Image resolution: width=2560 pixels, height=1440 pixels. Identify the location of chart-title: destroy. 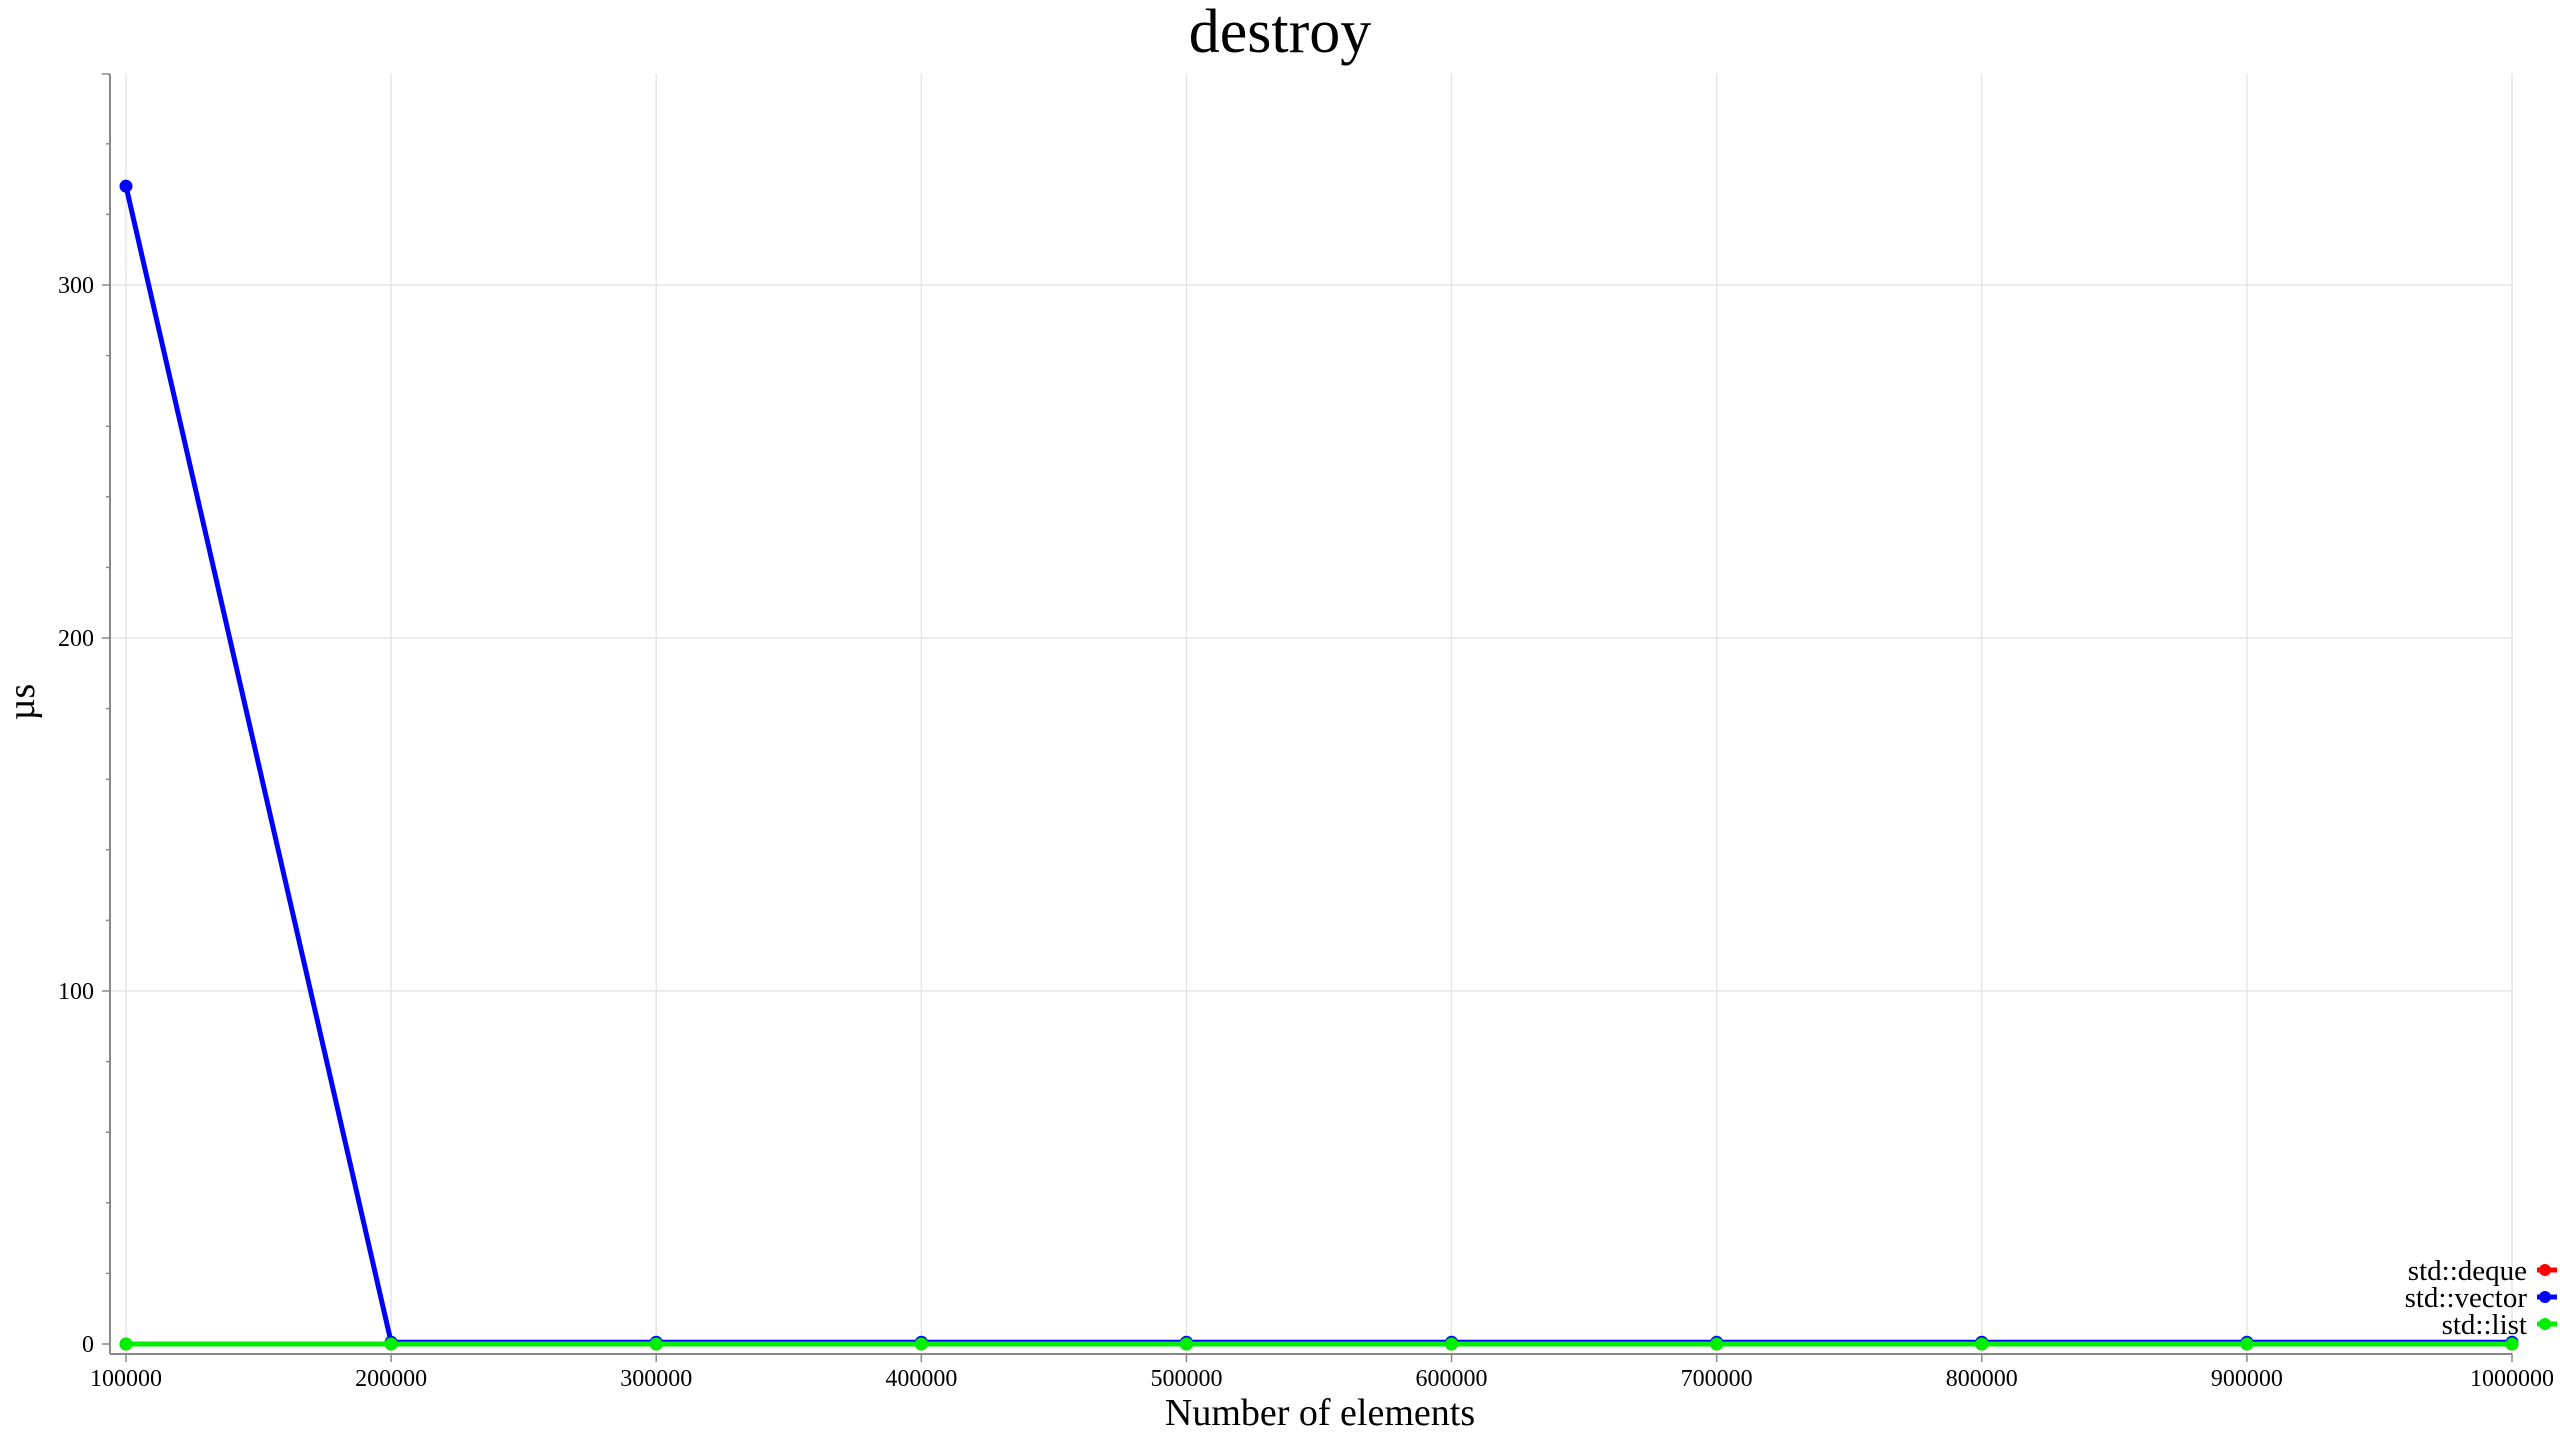
(1280, 33).